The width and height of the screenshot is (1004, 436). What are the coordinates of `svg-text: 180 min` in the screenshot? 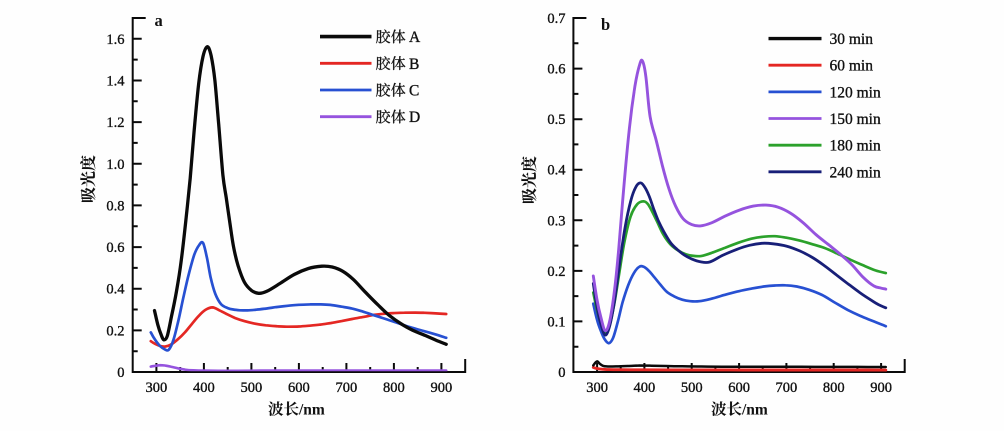 It's located at (855, 146).